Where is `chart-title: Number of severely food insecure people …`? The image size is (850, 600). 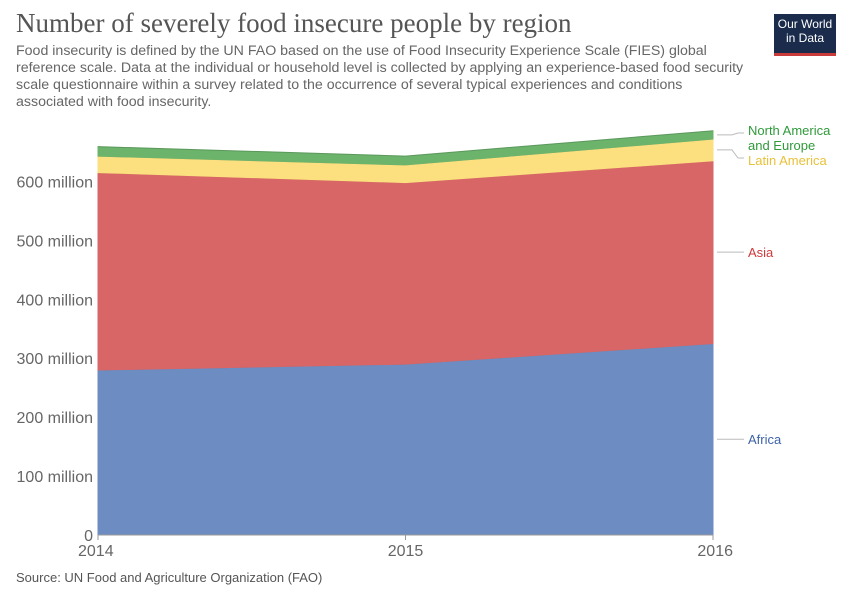 chart-title: Number of severely food insecure people … is located at coordinates (294, 23).